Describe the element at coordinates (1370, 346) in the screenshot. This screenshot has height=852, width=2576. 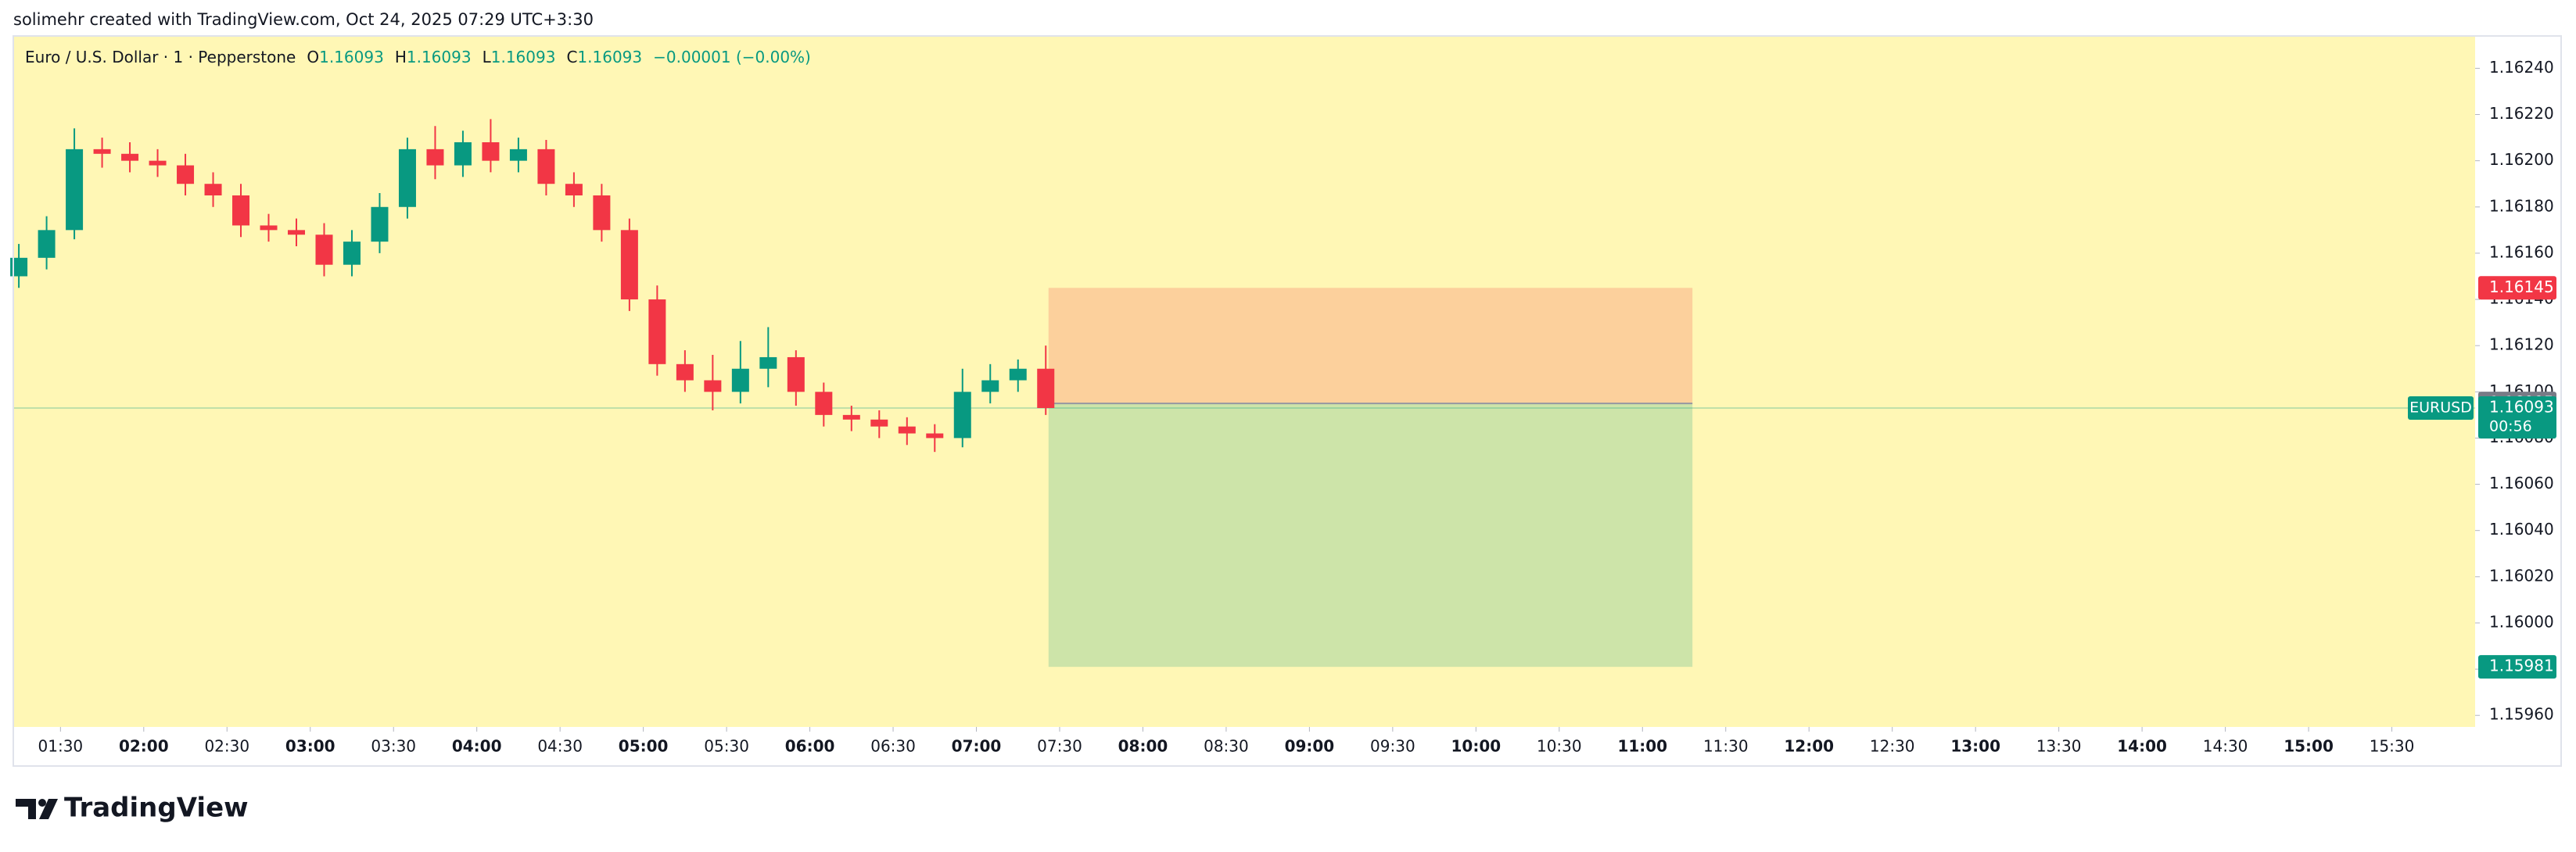
I see `position-stop-zone` at that location.